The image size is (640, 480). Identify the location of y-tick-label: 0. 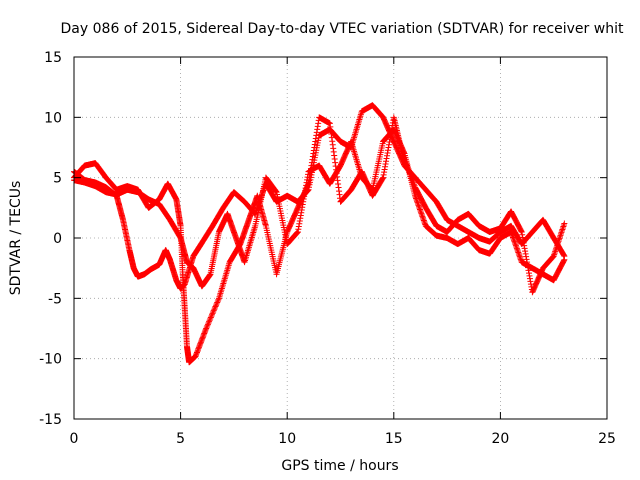
(57, 239).